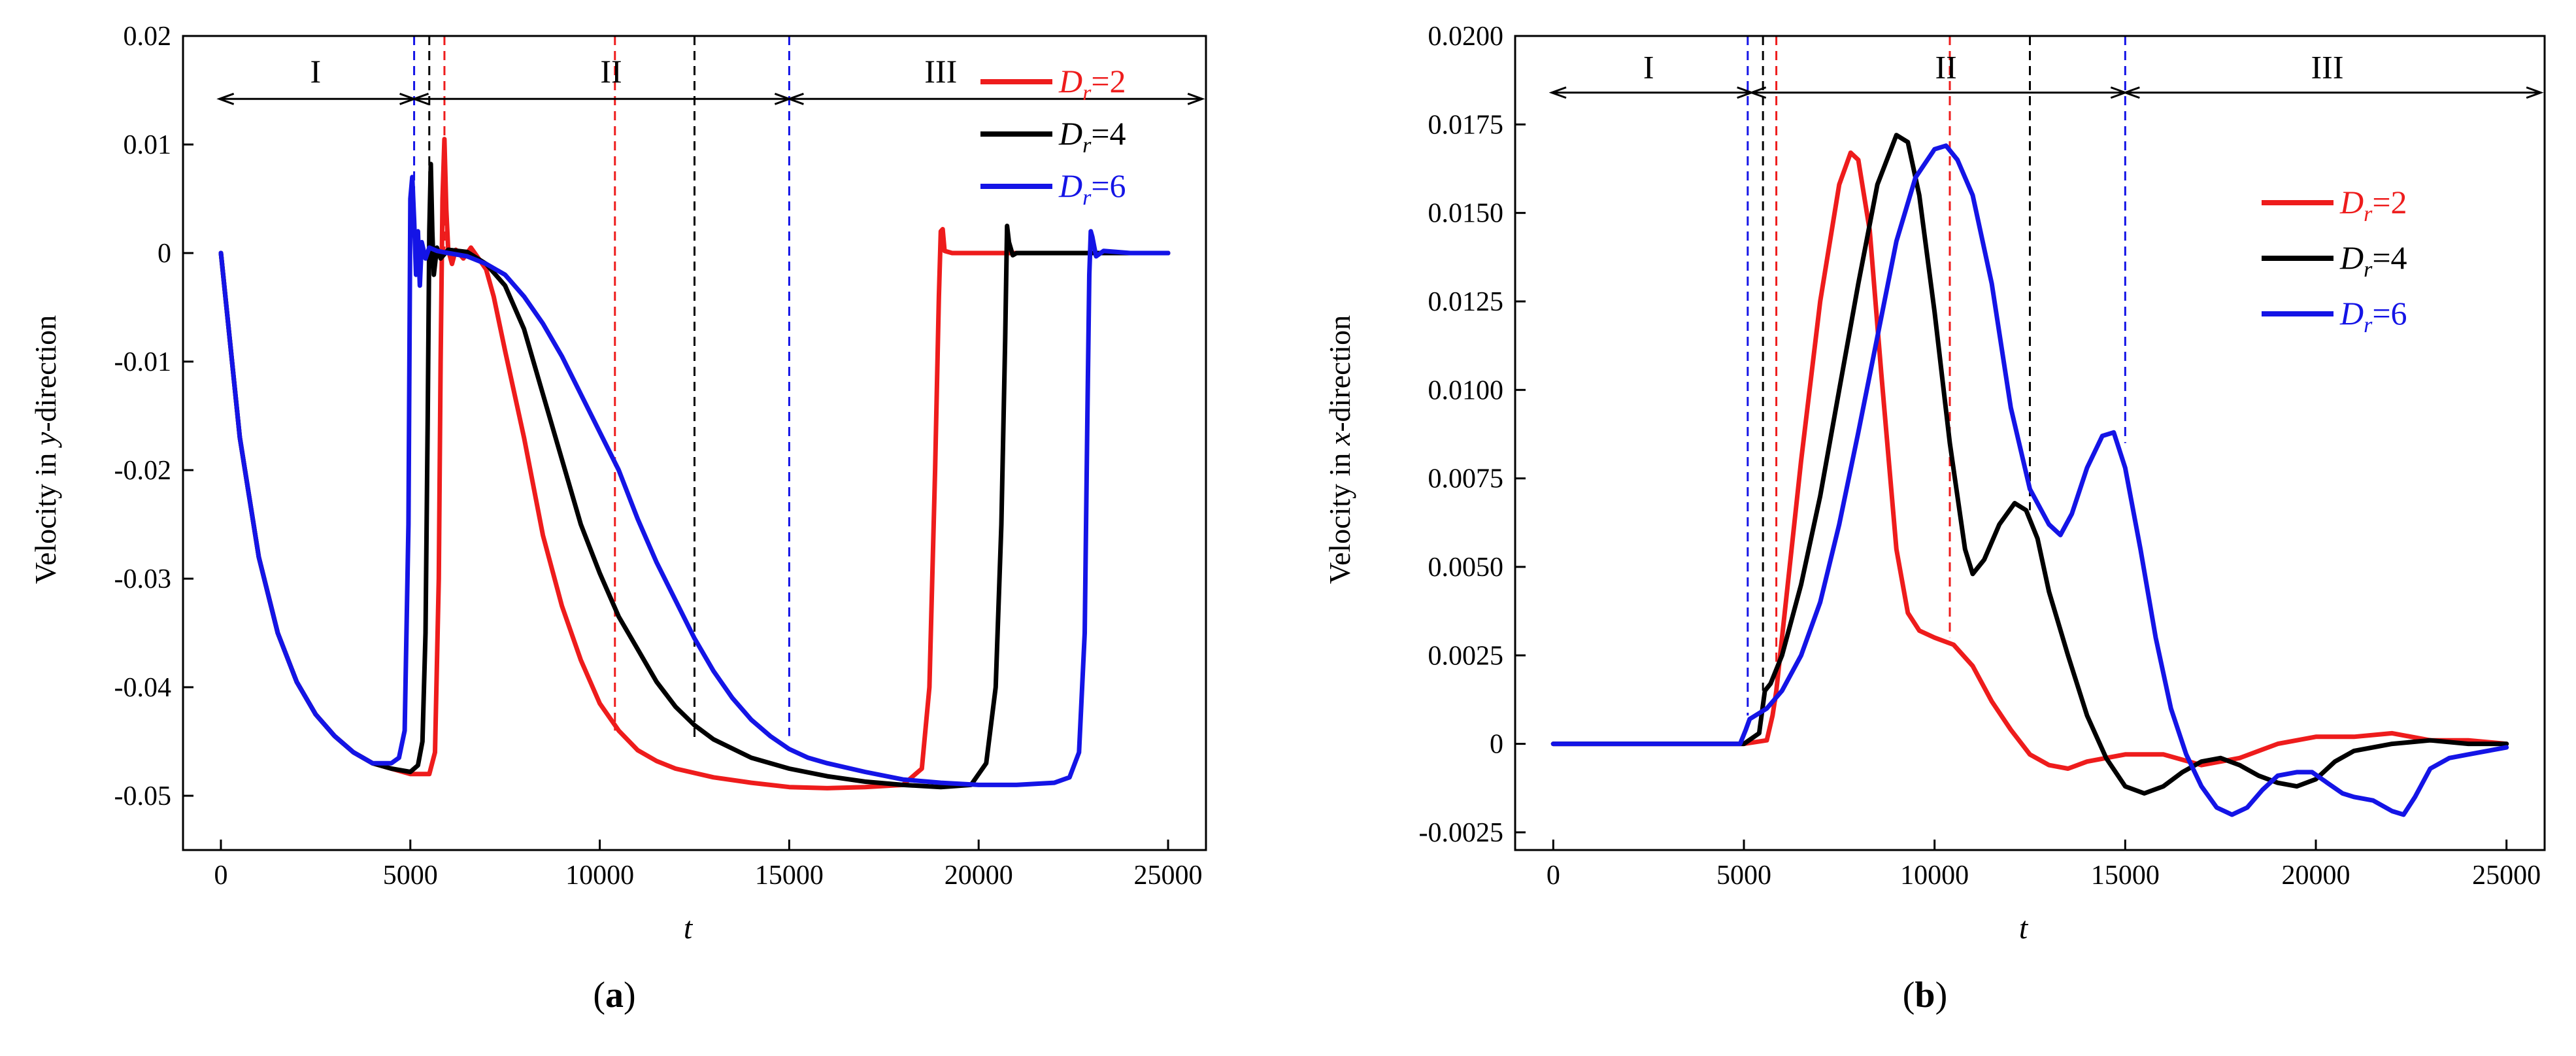 Image resolution: width=2576 pixels, height=1056 pixels. I want to click on y-tick-label: -0.02, so click(143, 471).